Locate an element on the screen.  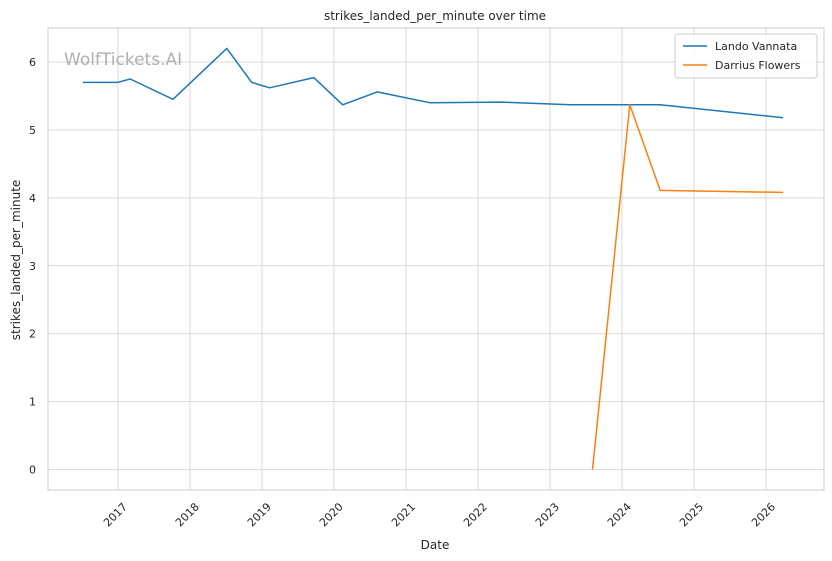
series-line-lando-vannata is located at coordinates (433, 83).